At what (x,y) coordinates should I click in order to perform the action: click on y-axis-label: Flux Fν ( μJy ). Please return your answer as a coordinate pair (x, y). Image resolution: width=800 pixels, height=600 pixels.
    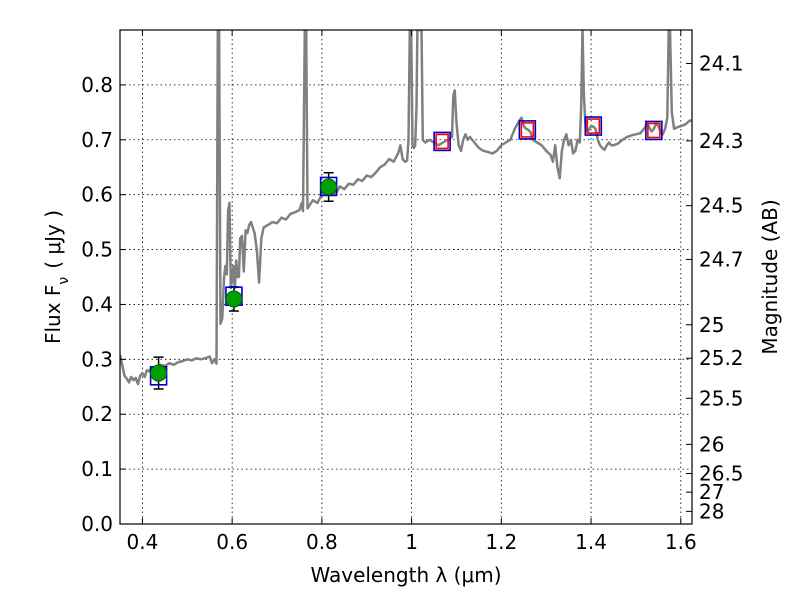
    Looking at the image, I should click on (56, 277).